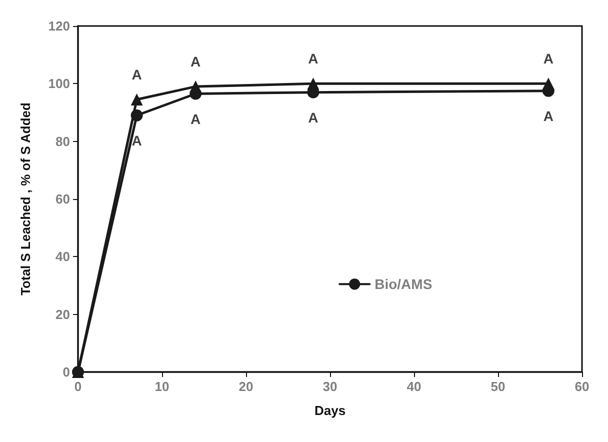 This screenshot has height=442, width=608. What do you see at coordinates (330, 410) in the screenshot?
I see `x-axis-title: Days` at bounding box center [330, 410].